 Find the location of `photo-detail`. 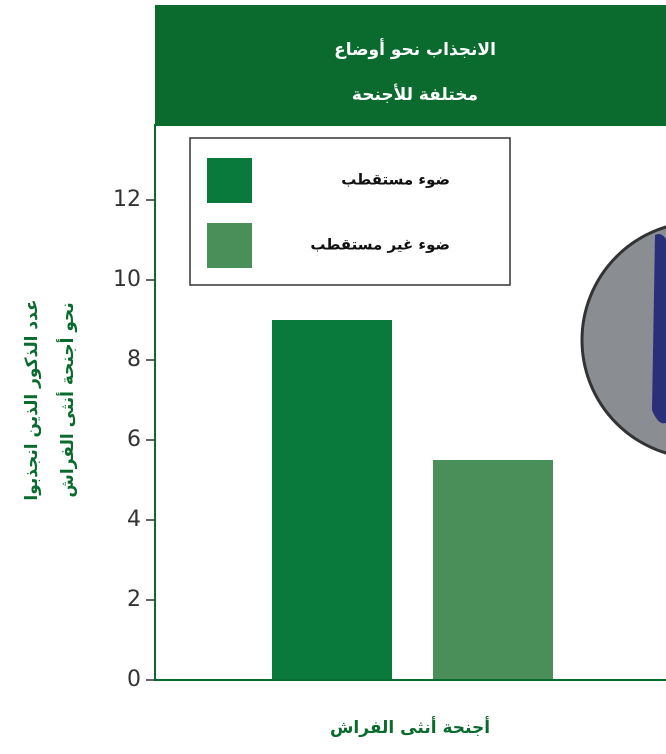

photo-detail is located at coordinates (659, 329).